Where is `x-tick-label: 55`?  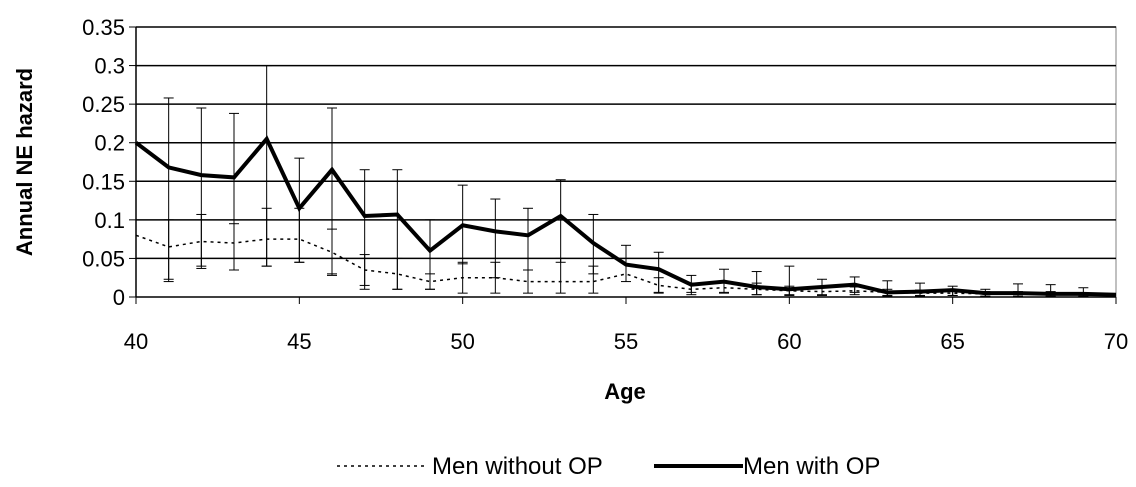
x-tick-label: 55 is located at coordinates (626, 341).